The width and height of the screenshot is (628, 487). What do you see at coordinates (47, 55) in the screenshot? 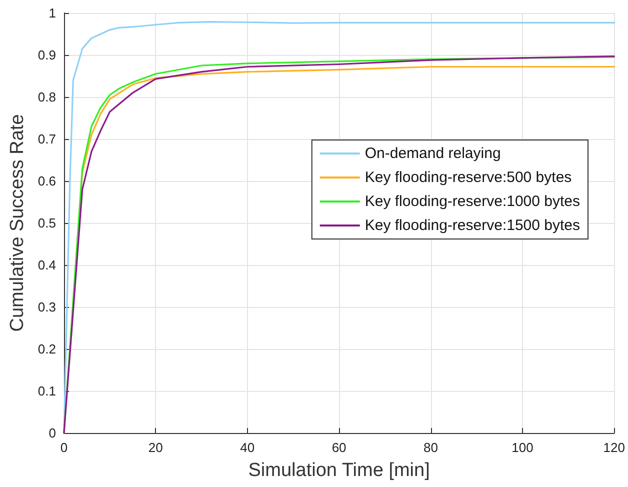
I see `y-tick-label: 0.9` at bounding box center [47, 55].